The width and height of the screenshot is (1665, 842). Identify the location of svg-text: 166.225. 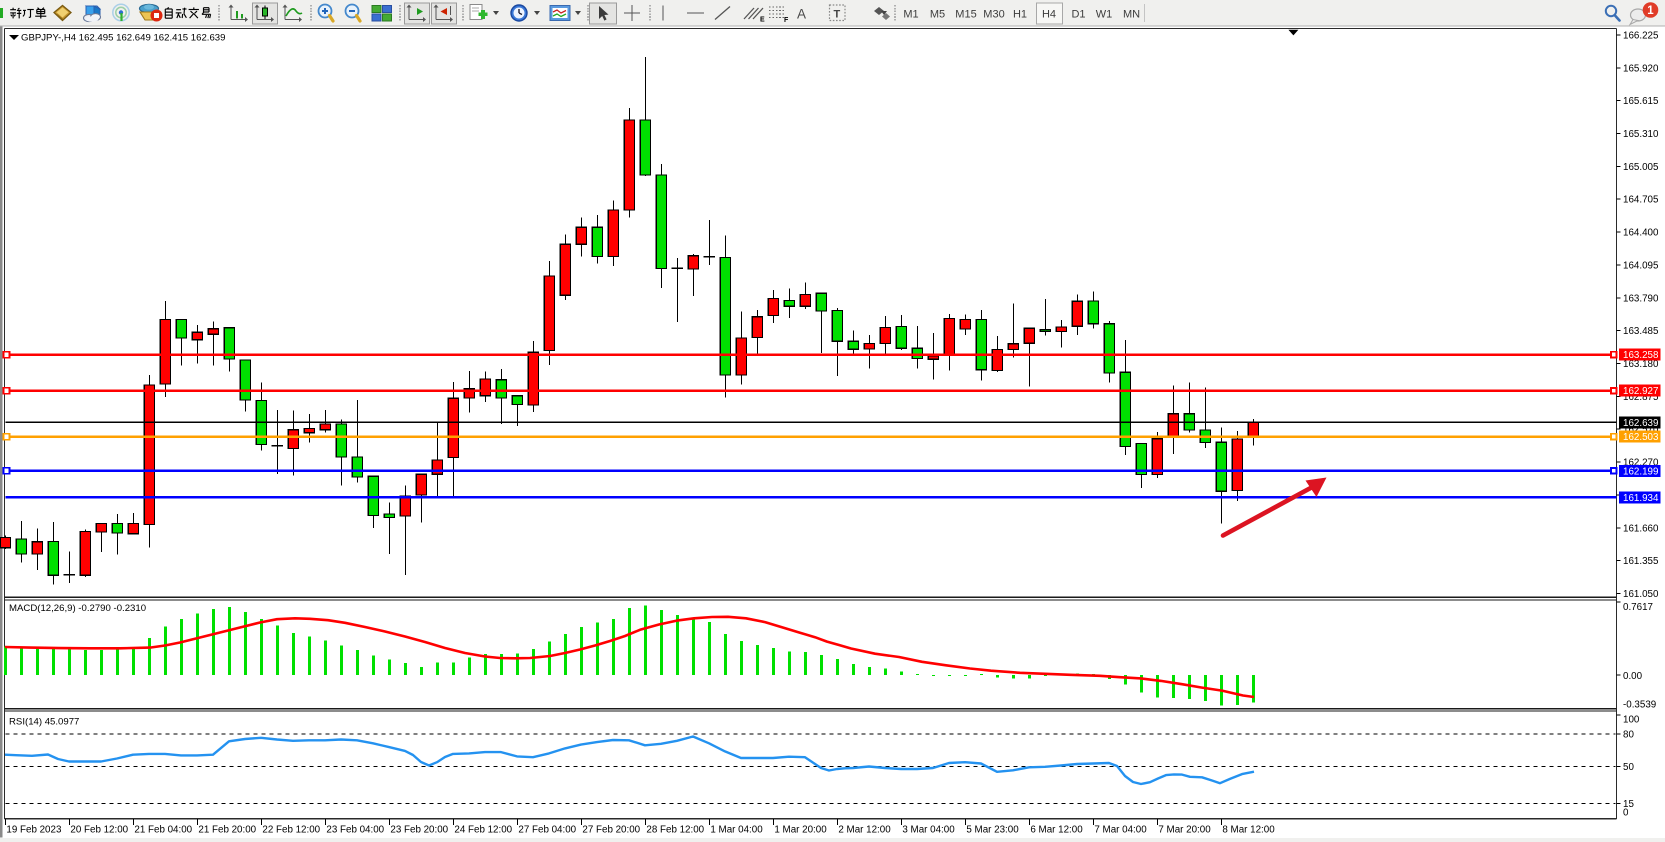
(1641, 35).